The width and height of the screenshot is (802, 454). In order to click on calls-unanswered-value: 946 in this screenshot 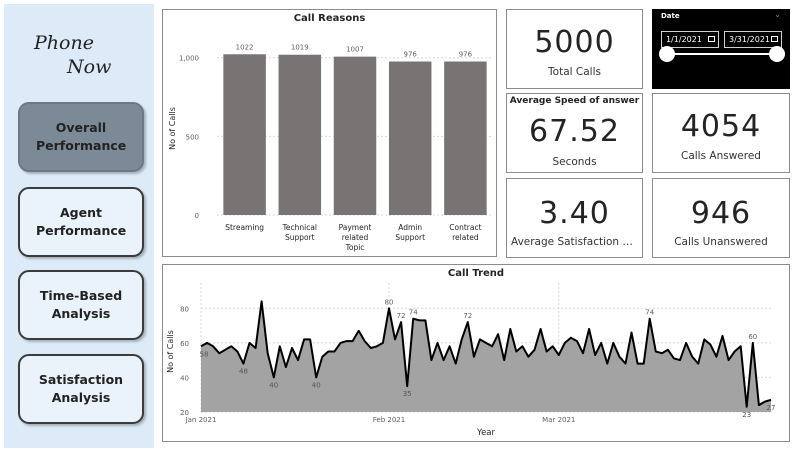, I will do `click(721, 213)`.